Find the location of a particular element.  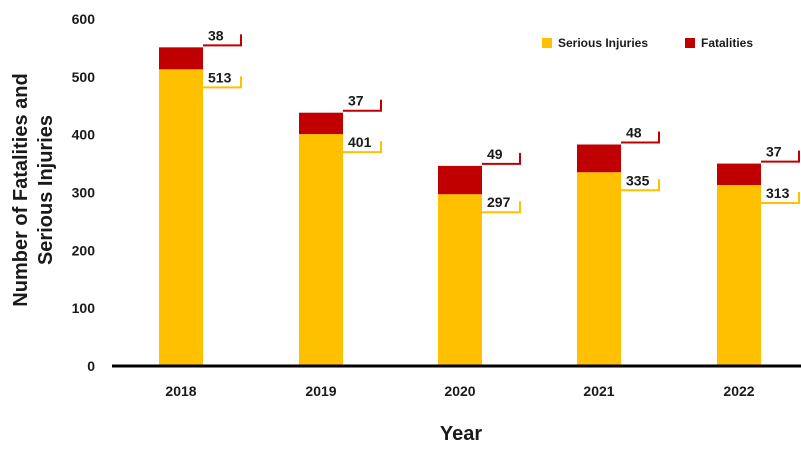

y-tick-label: 600 is located at coordinates (84, 19).